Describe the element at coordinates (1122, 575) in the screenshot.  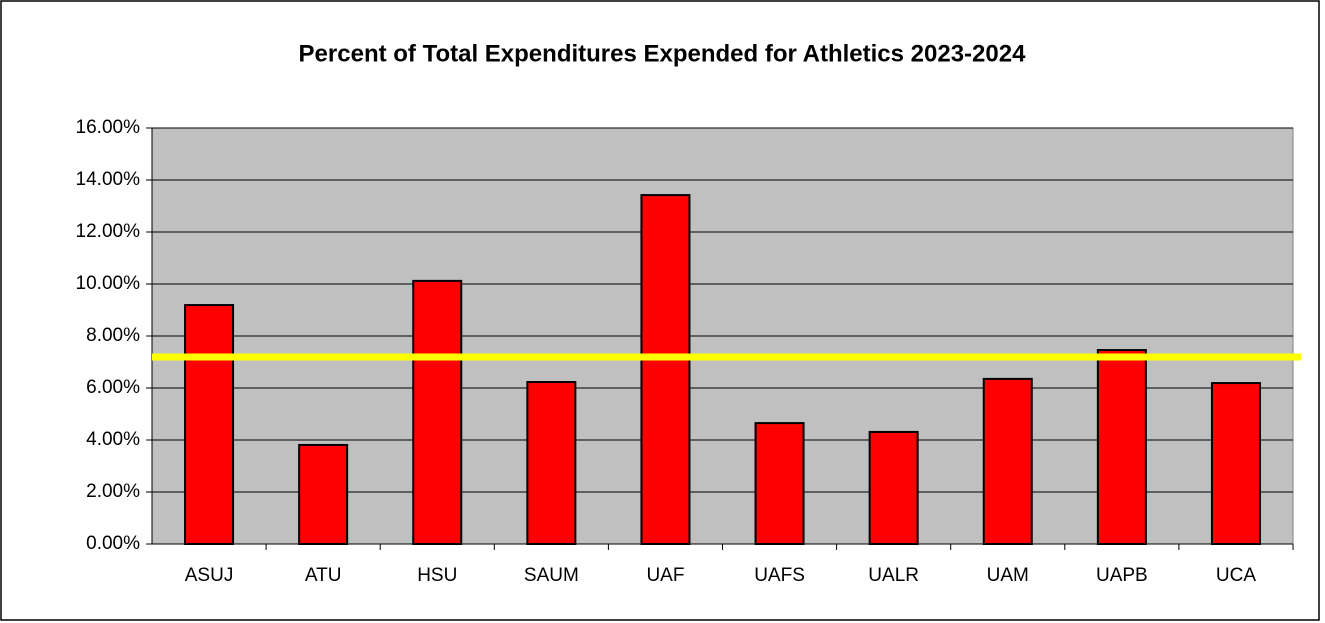
I see `x-tick-label: UAPB` at that location.